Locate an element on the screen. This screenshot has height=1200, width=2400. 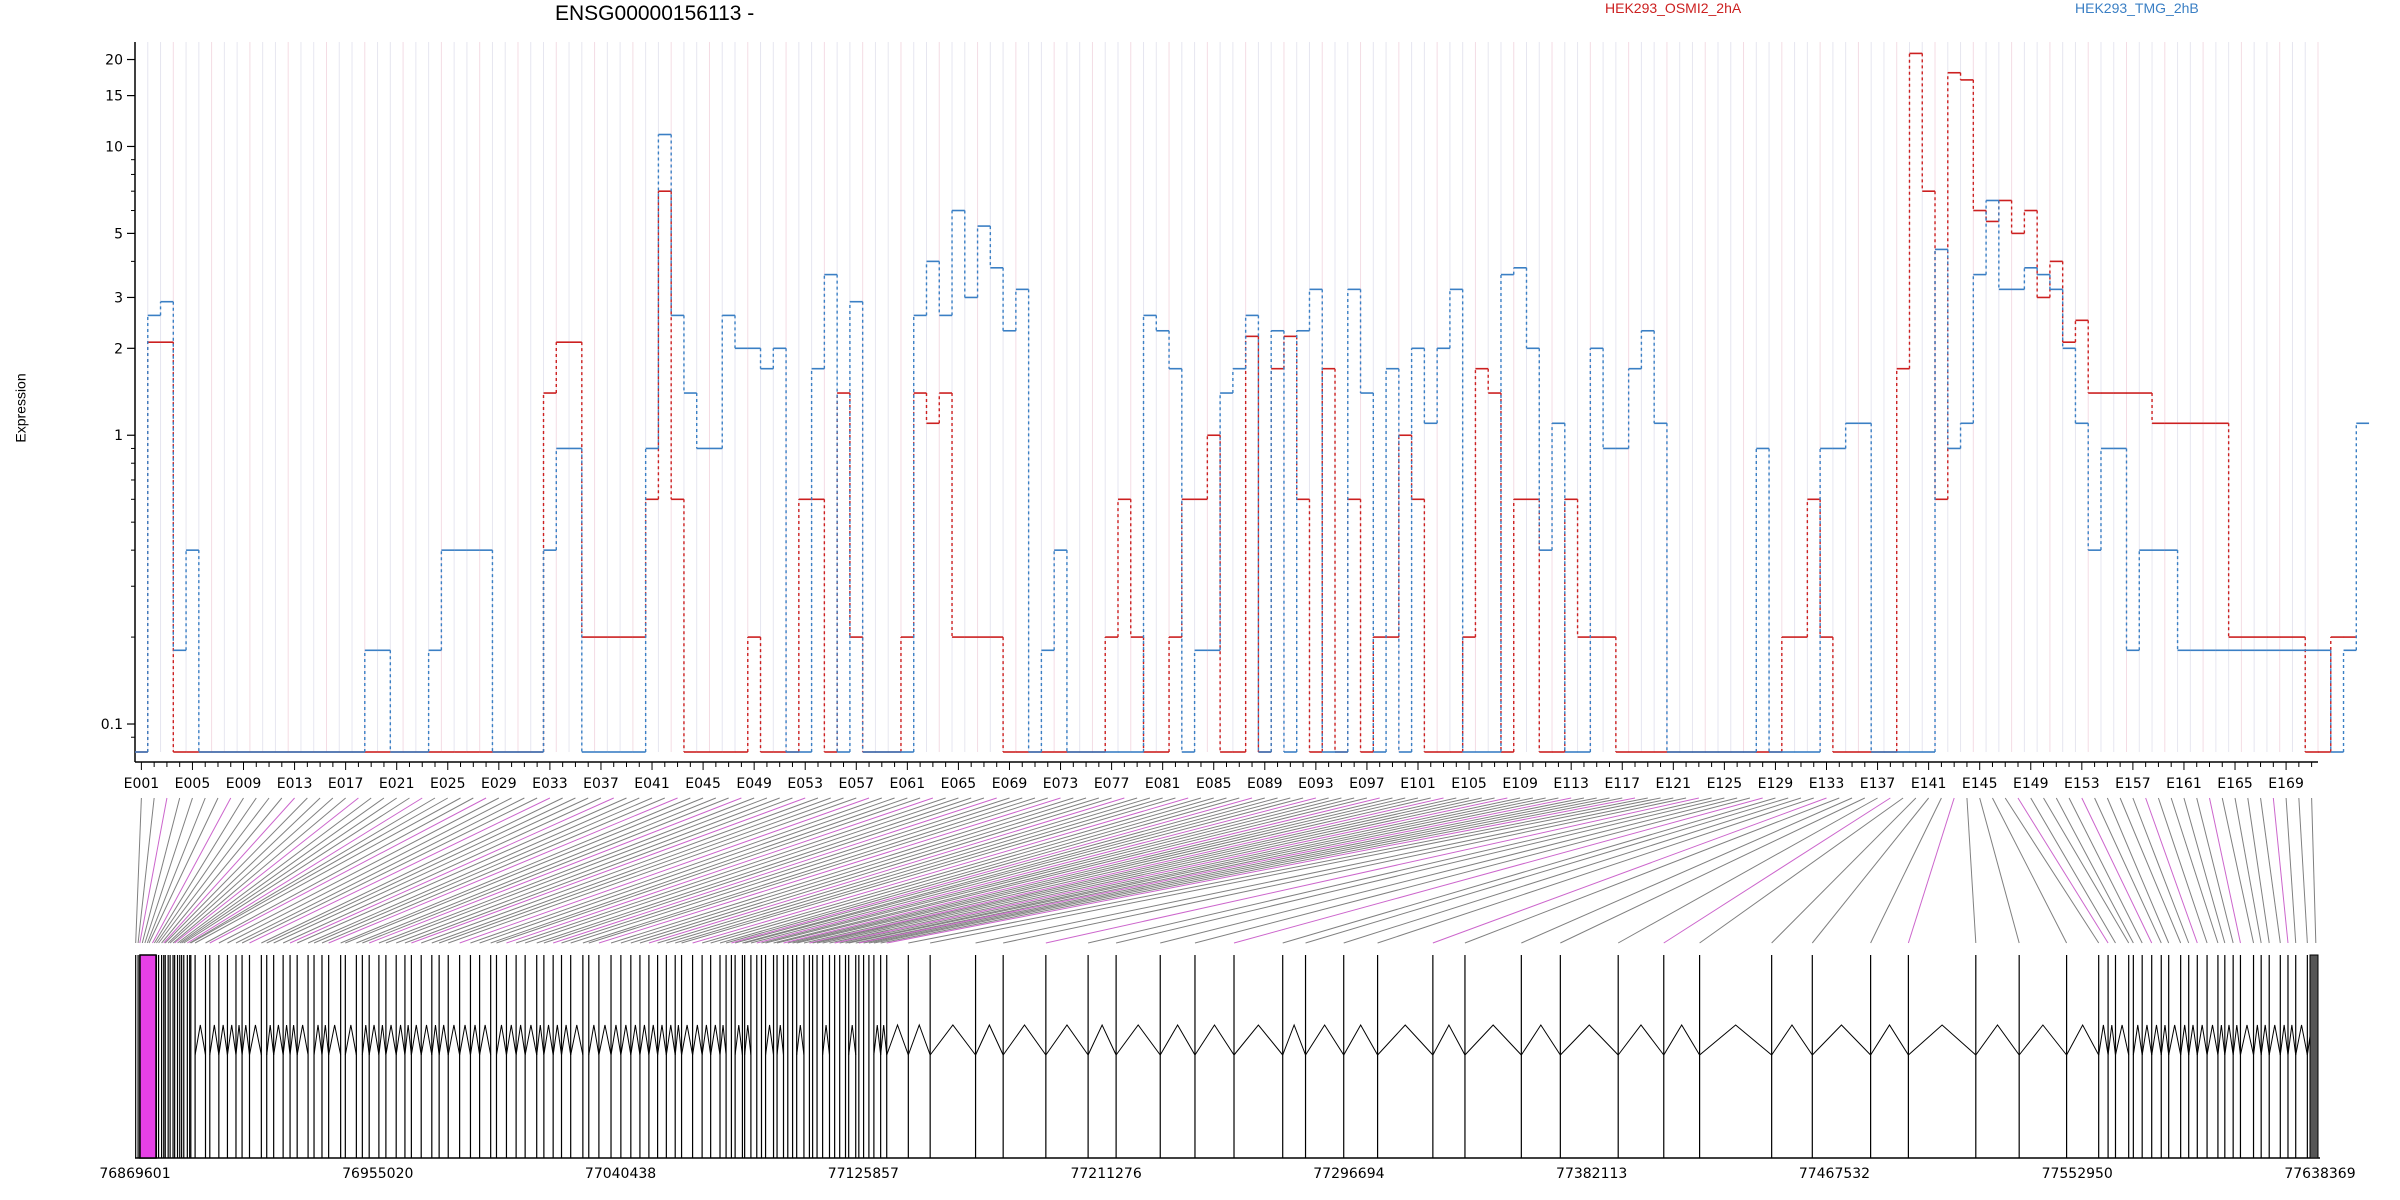
y-tick-label: 5 is located at coordinates (118, 234).